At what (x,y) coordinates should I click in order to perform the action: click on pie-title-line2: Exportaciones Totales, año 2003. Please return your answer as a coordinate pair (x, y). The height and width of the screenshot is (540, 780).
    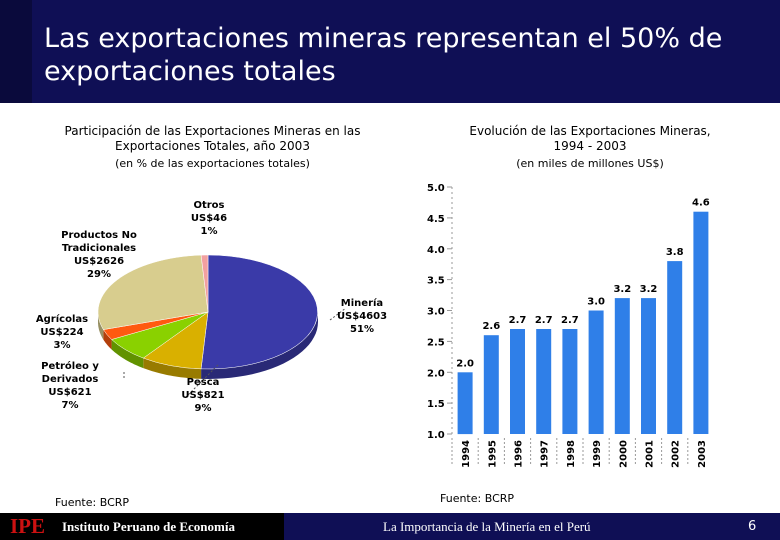
    Looking at the image, I should click on (212, 146).